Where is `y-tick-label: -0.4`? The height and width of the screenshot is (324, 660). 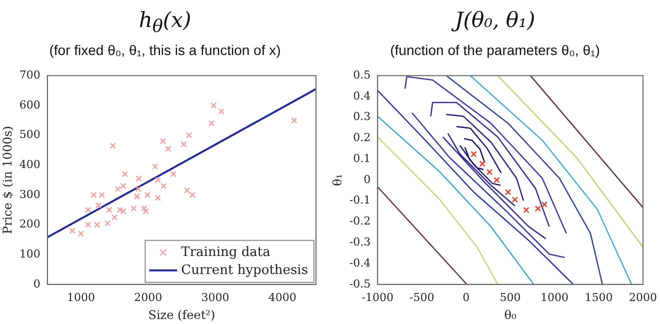 y-tick-label: -0.4 is located at coordinates (360, 263).